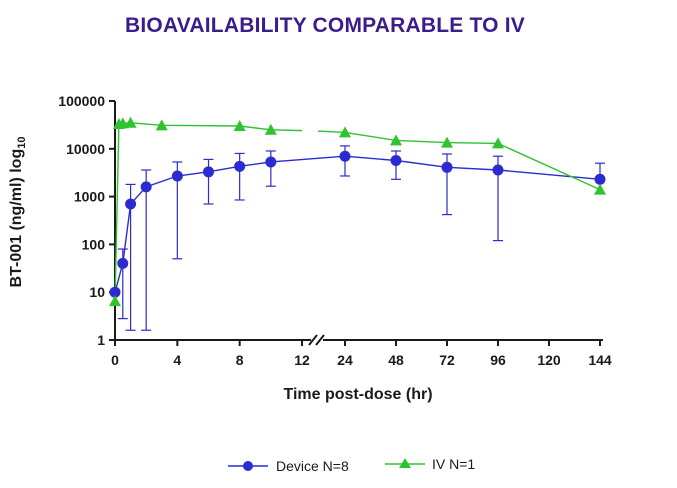 This screenshot has width=677, height=488. Describe the element at coordinates (447, 360) in the screenshot. I see `x-tick-label: 72` at that location.